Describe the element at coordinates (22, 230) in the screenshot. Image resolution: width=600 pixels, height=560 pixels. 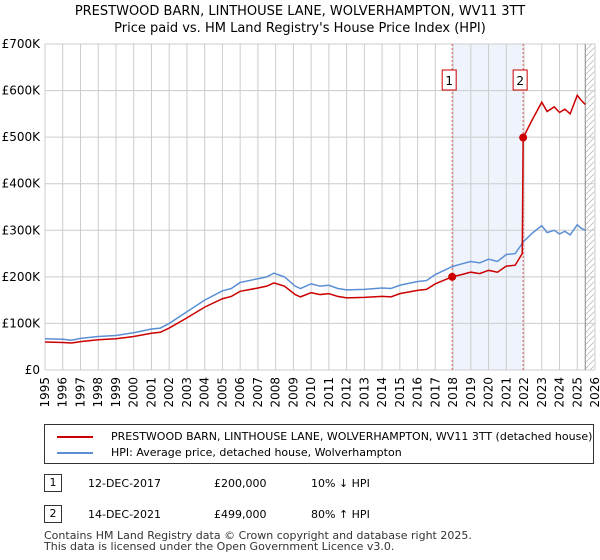
I see `y-tick-label: £300K` at that location.